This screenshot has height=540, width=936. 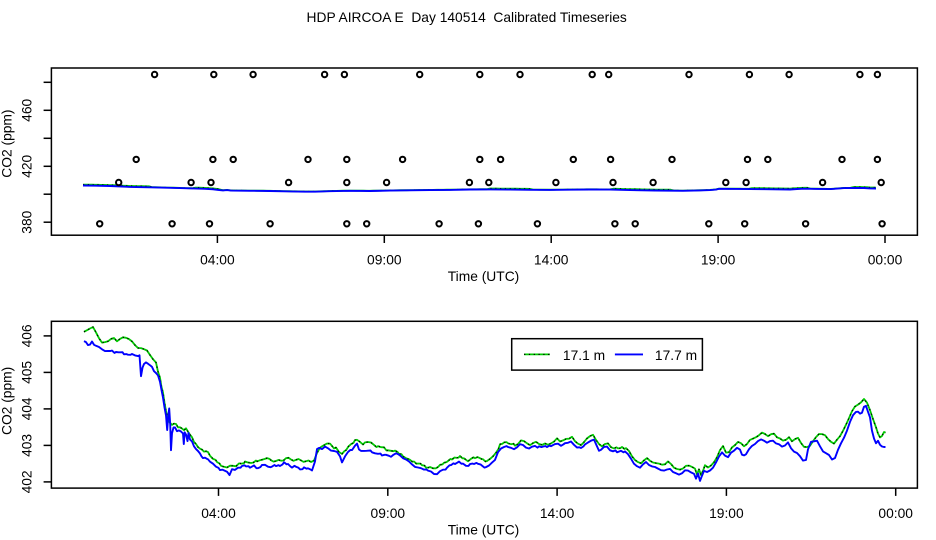 What do you see at coordinates (27, 165) in the screenshot?
I see `svg-text: 420` at bounding box center [27, 165].